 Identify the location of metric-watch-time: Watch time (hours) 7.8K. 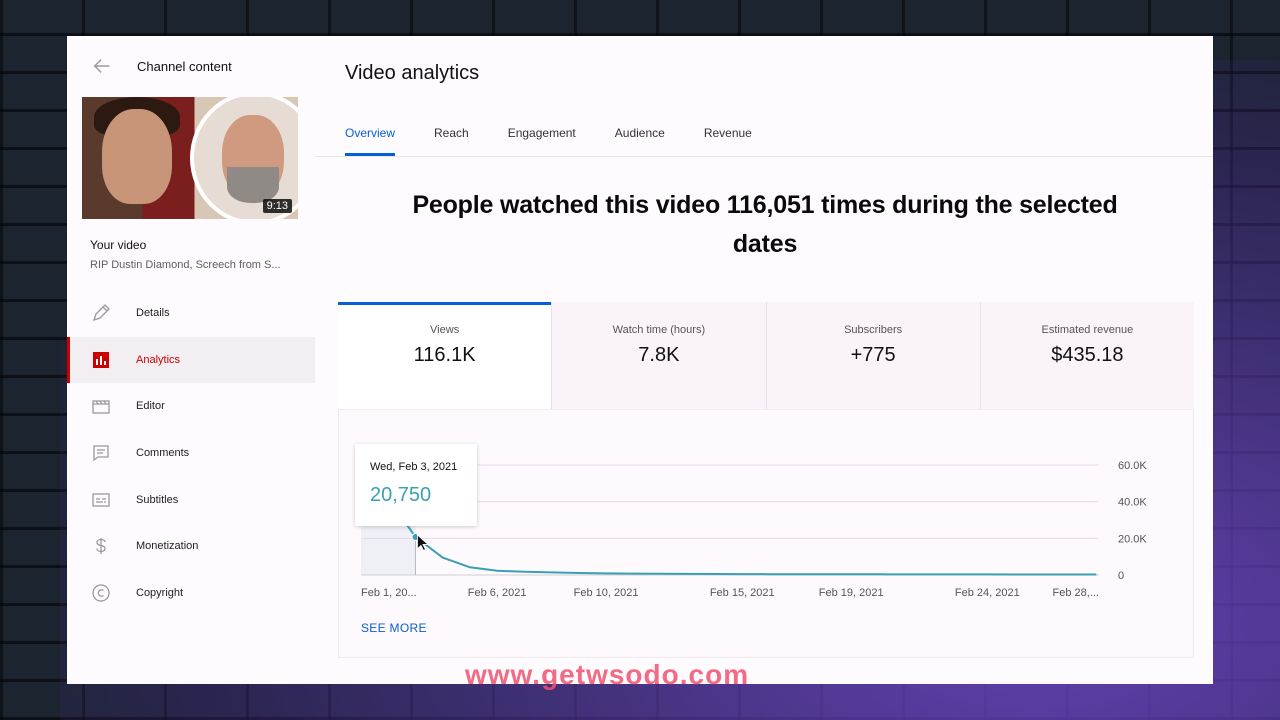
(659, 355).